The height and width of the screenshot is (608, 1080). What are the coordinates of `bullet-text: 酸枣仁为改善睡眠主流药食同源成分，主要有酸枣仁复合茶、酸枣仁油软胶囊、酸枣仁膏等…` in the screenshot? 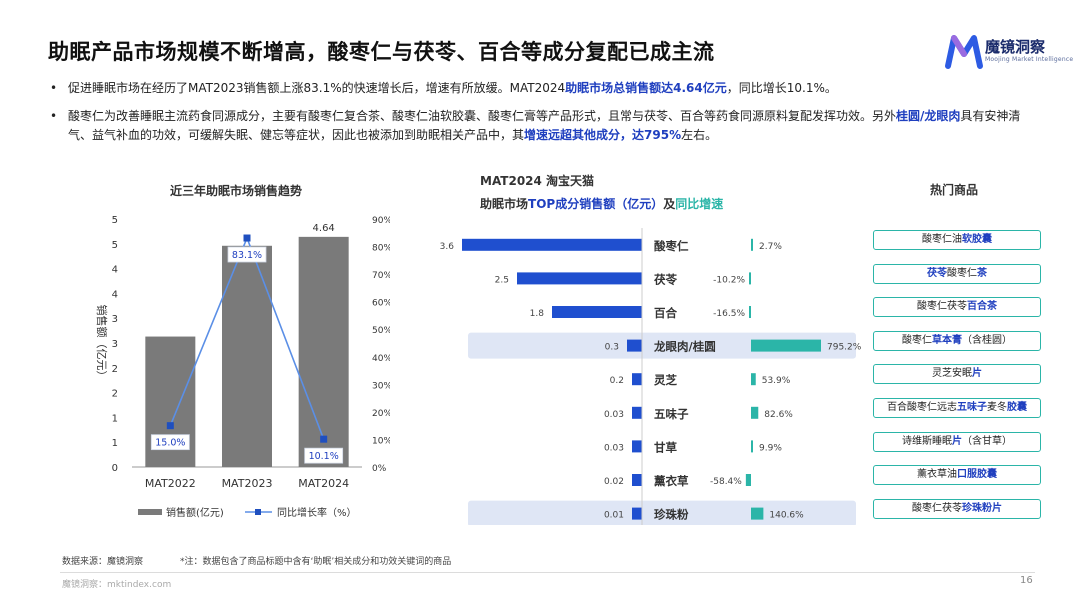 It's located at (542, 126).